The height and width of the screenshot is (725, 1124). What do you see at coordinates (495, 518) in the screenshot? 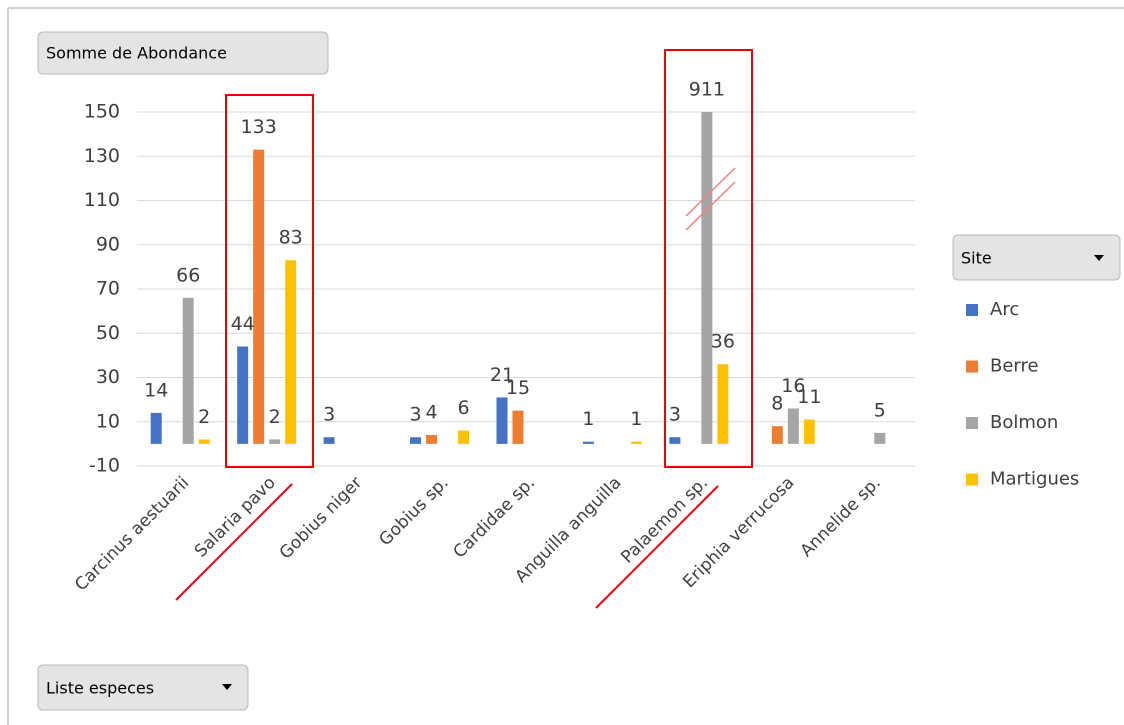
I see `x-tick-label: Cardidae sp.` at bounding box center [495, 518].